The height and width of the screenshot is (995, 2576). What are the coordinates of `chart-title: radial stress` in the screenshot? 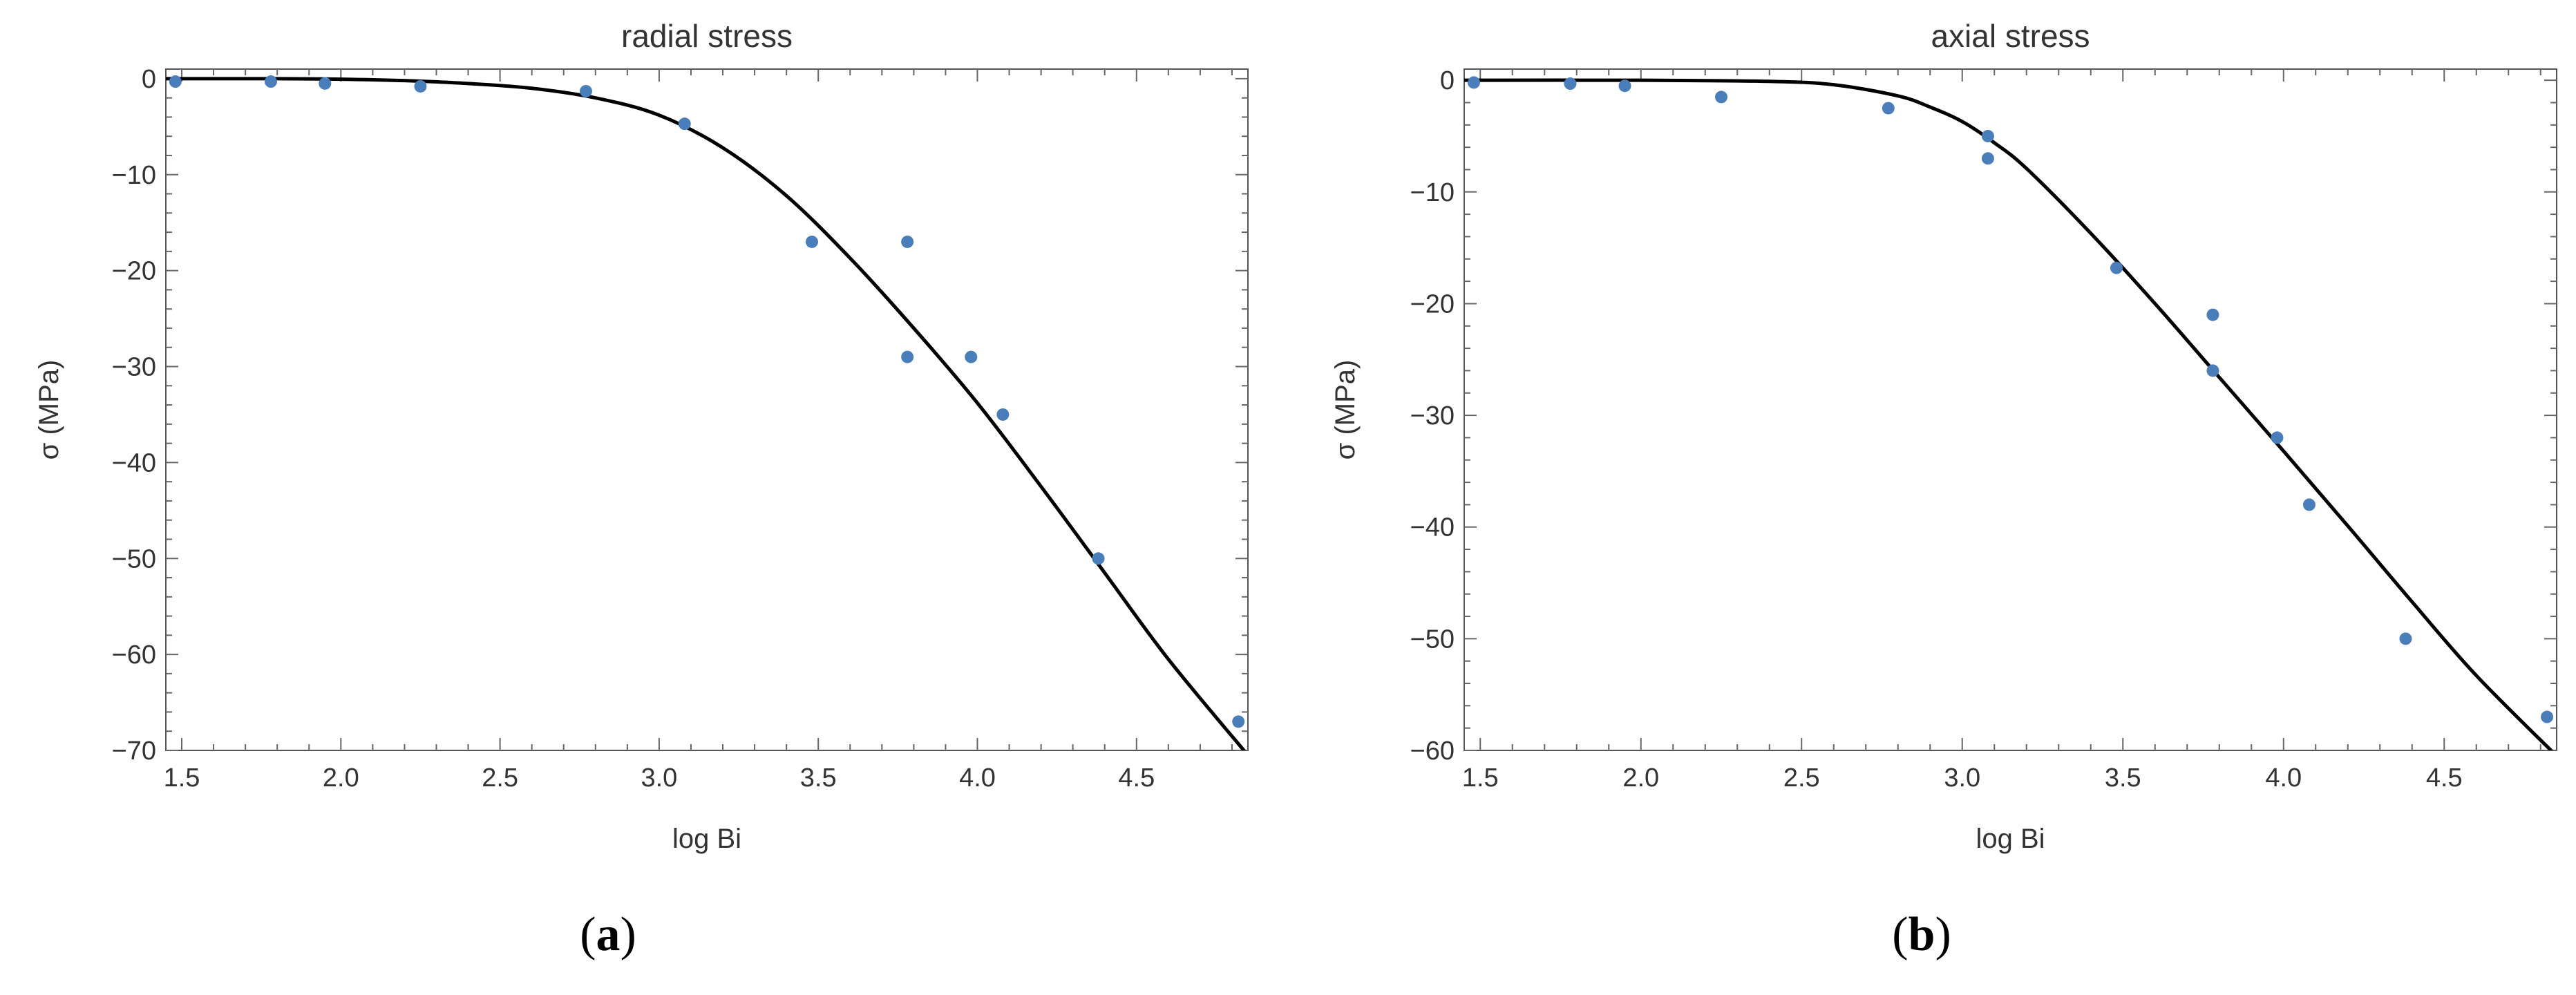 It's located at (707, 36).